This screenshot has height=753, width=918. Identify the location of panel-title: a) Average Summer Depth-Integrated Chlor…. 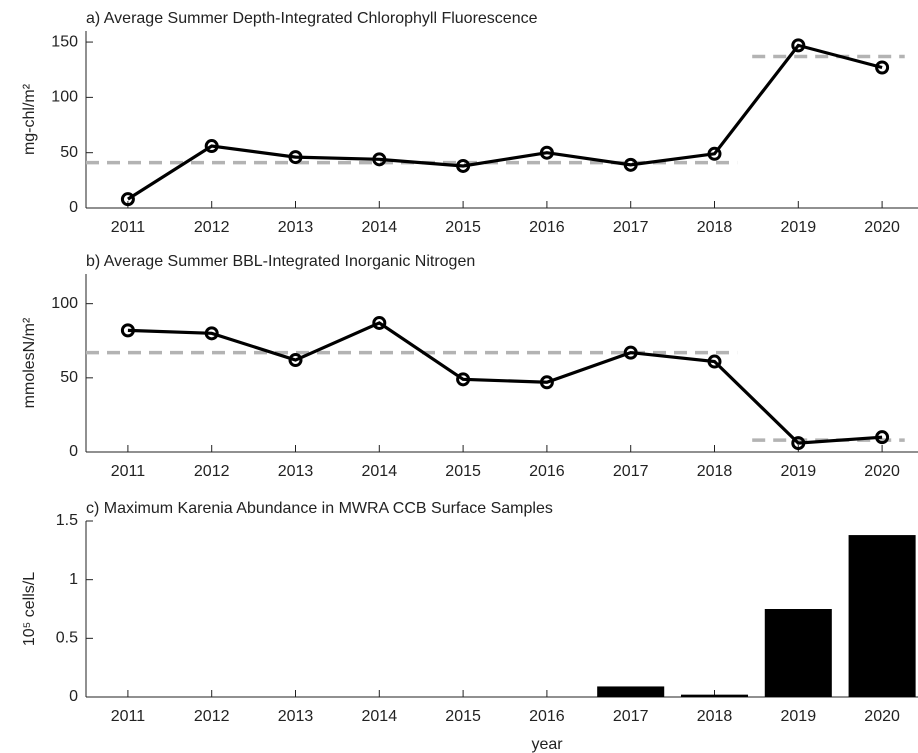
(312, 18).